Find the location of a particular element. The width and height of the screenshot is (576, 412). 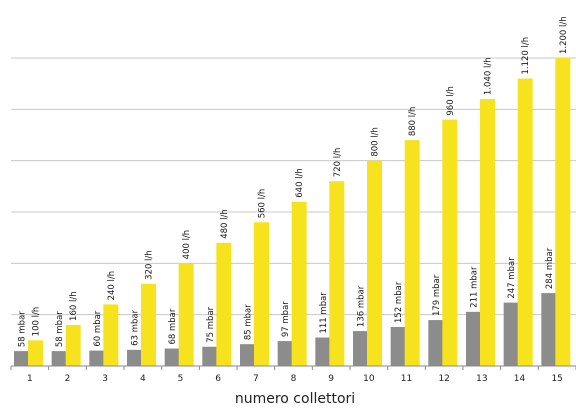

x-tick-label: 4 is located at coordinates (143, 379).